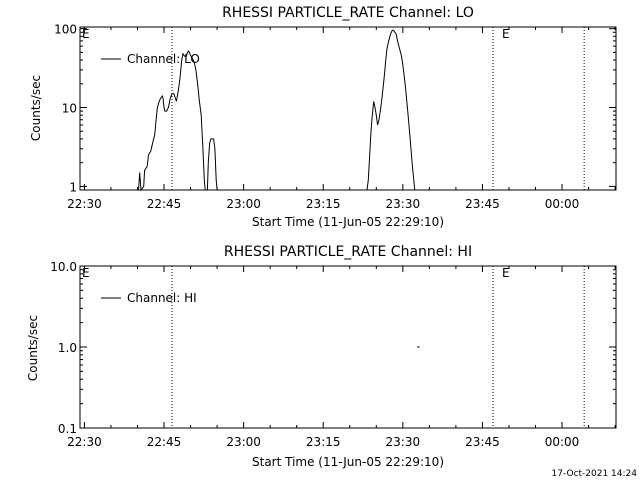 The height and width of the screenshot is (480, 640). What do you see at coordinates (595, 474) in the screenshot?
I see `footer-timestamp: 17-Oct-2021 14:24` at bounding box center [595, 474].